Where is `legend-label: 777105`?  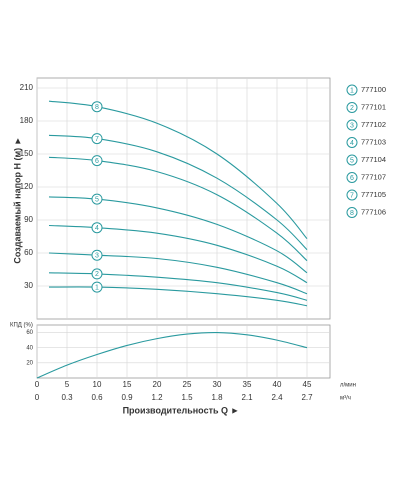
legend-label: 777105 is located at coordinates (373, 194).